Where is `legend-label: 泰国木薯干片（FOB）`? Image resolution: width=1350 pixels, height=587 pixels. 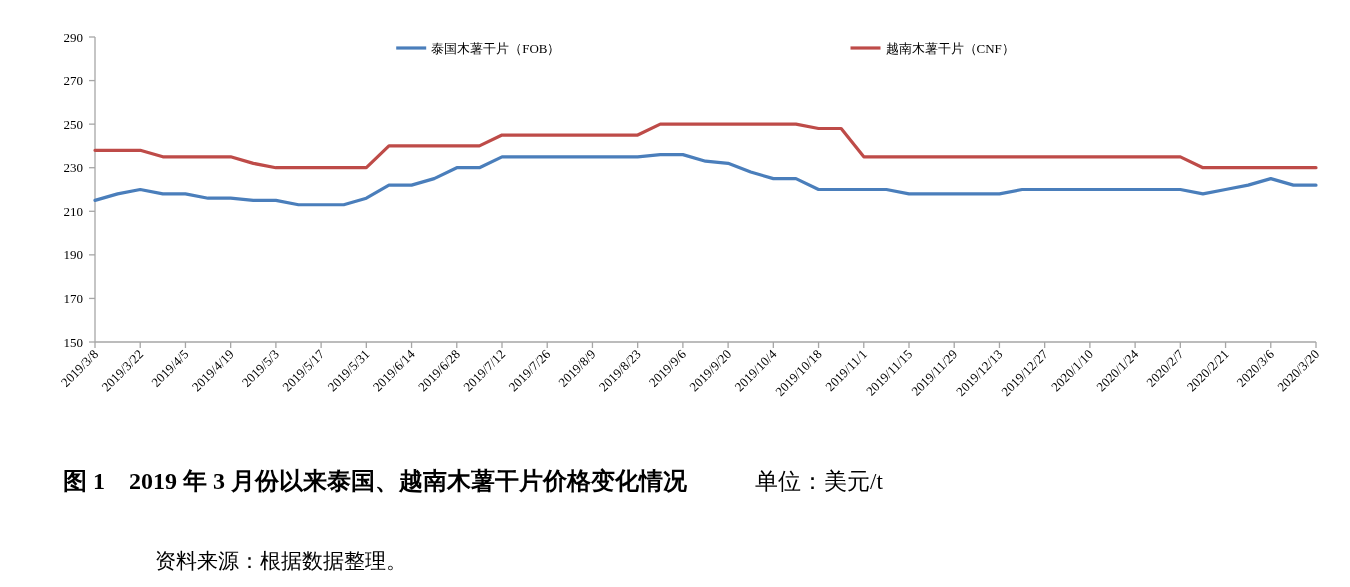
legend-label: 泰国木薯干片（FOB） is located at coordinates (496, 48).